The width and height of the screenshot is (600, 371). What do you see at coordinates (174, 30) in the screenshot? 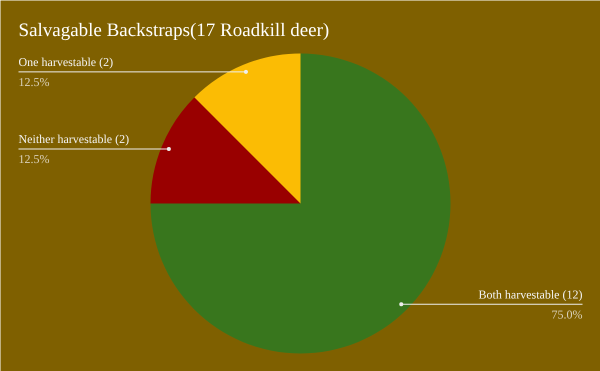
I see `chart-title: Salvagable Backstraps(17 Roadkill deer)` at bounding box center [174, 30].